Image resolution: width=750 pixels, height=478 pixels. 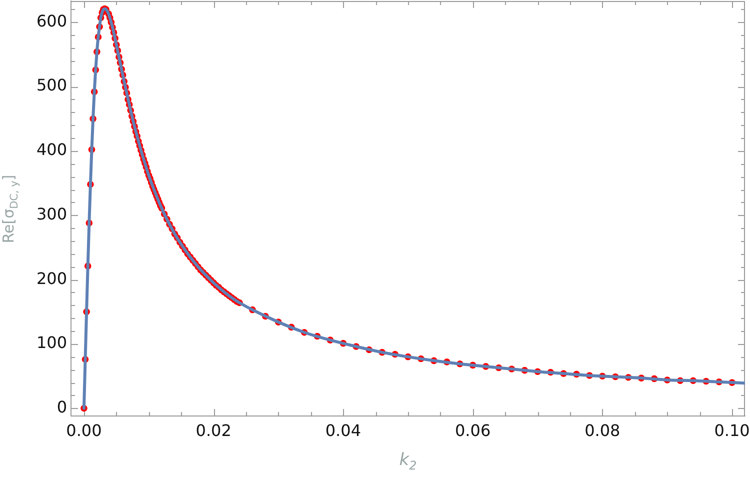 What do you see at coordinates (61, 406) in the screenshot?
I see `y-tick-label: 0` at bounding box center [61, 406].